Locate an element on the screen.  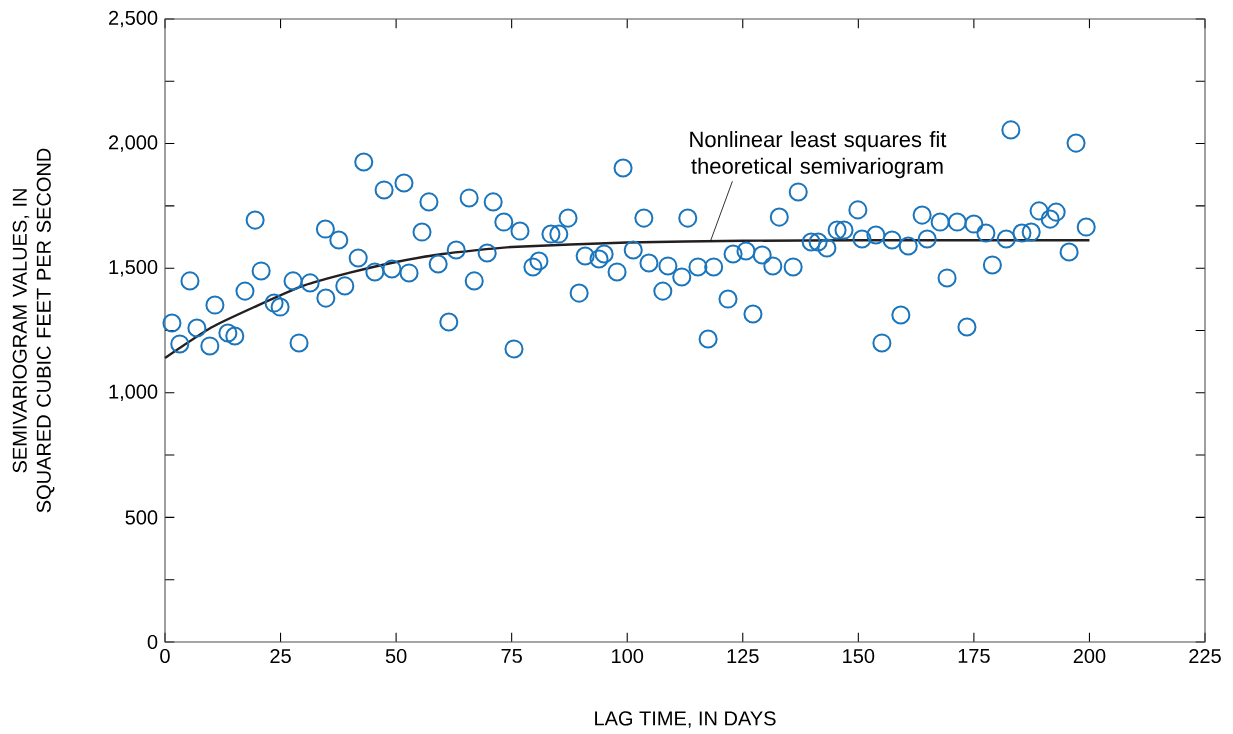
x-tick-label: 125 is located at coordinates (743, 656).